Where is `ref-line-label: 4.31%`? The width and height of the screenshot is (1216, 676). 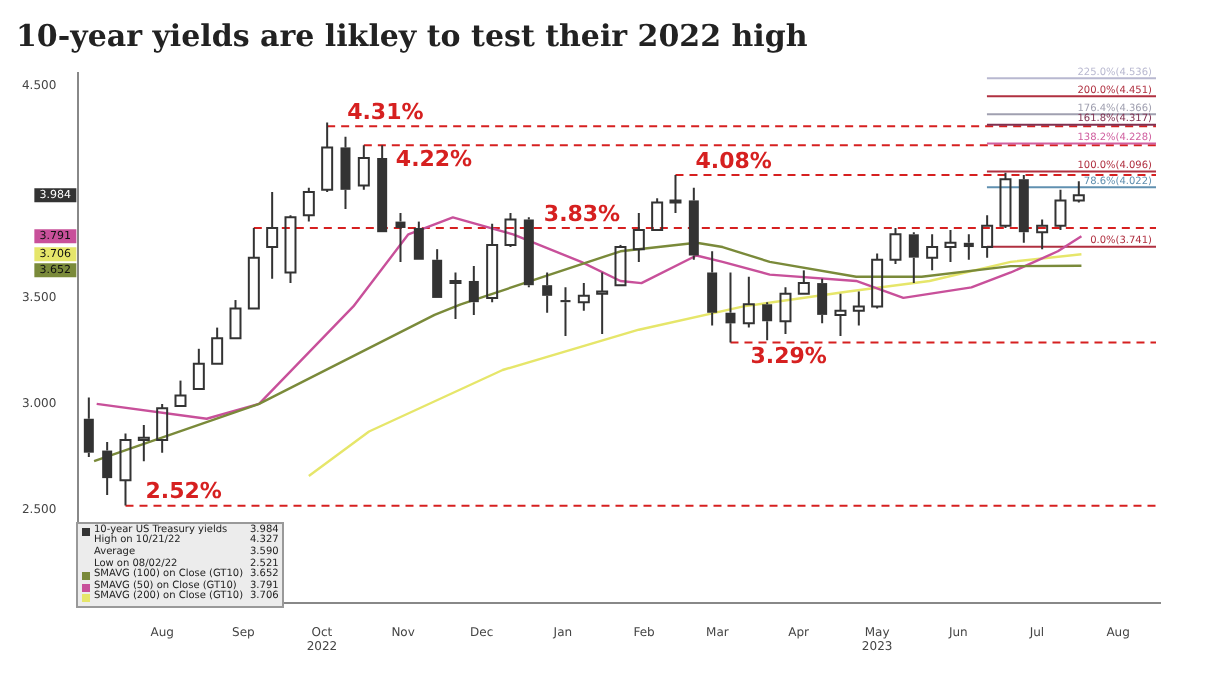 ref-line-label: 4.31% is located at coordinates (385, 111).